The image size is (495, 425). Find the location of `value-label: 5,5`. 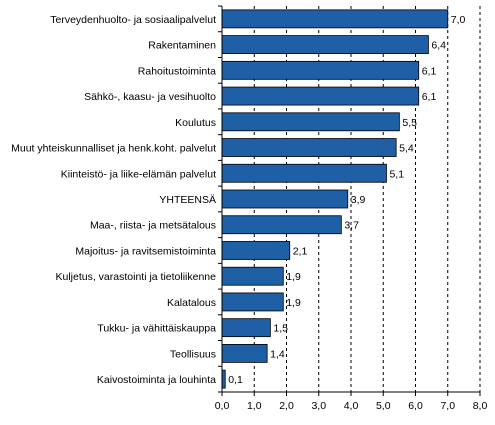

value-label: 5,5 is located at coordinates (409, 123).